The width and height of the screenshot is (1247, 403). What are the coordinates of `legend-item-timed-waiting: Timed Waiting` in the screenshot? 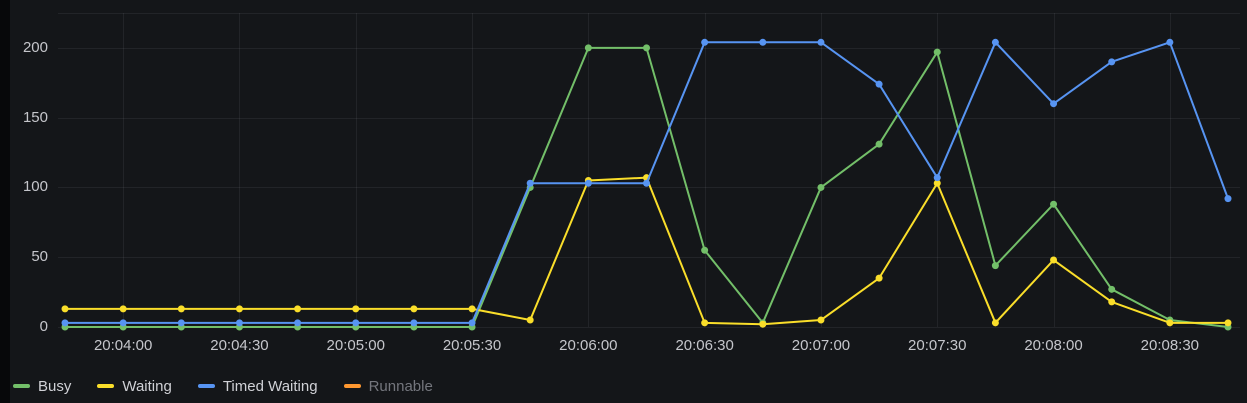 It's located at (257, 386).